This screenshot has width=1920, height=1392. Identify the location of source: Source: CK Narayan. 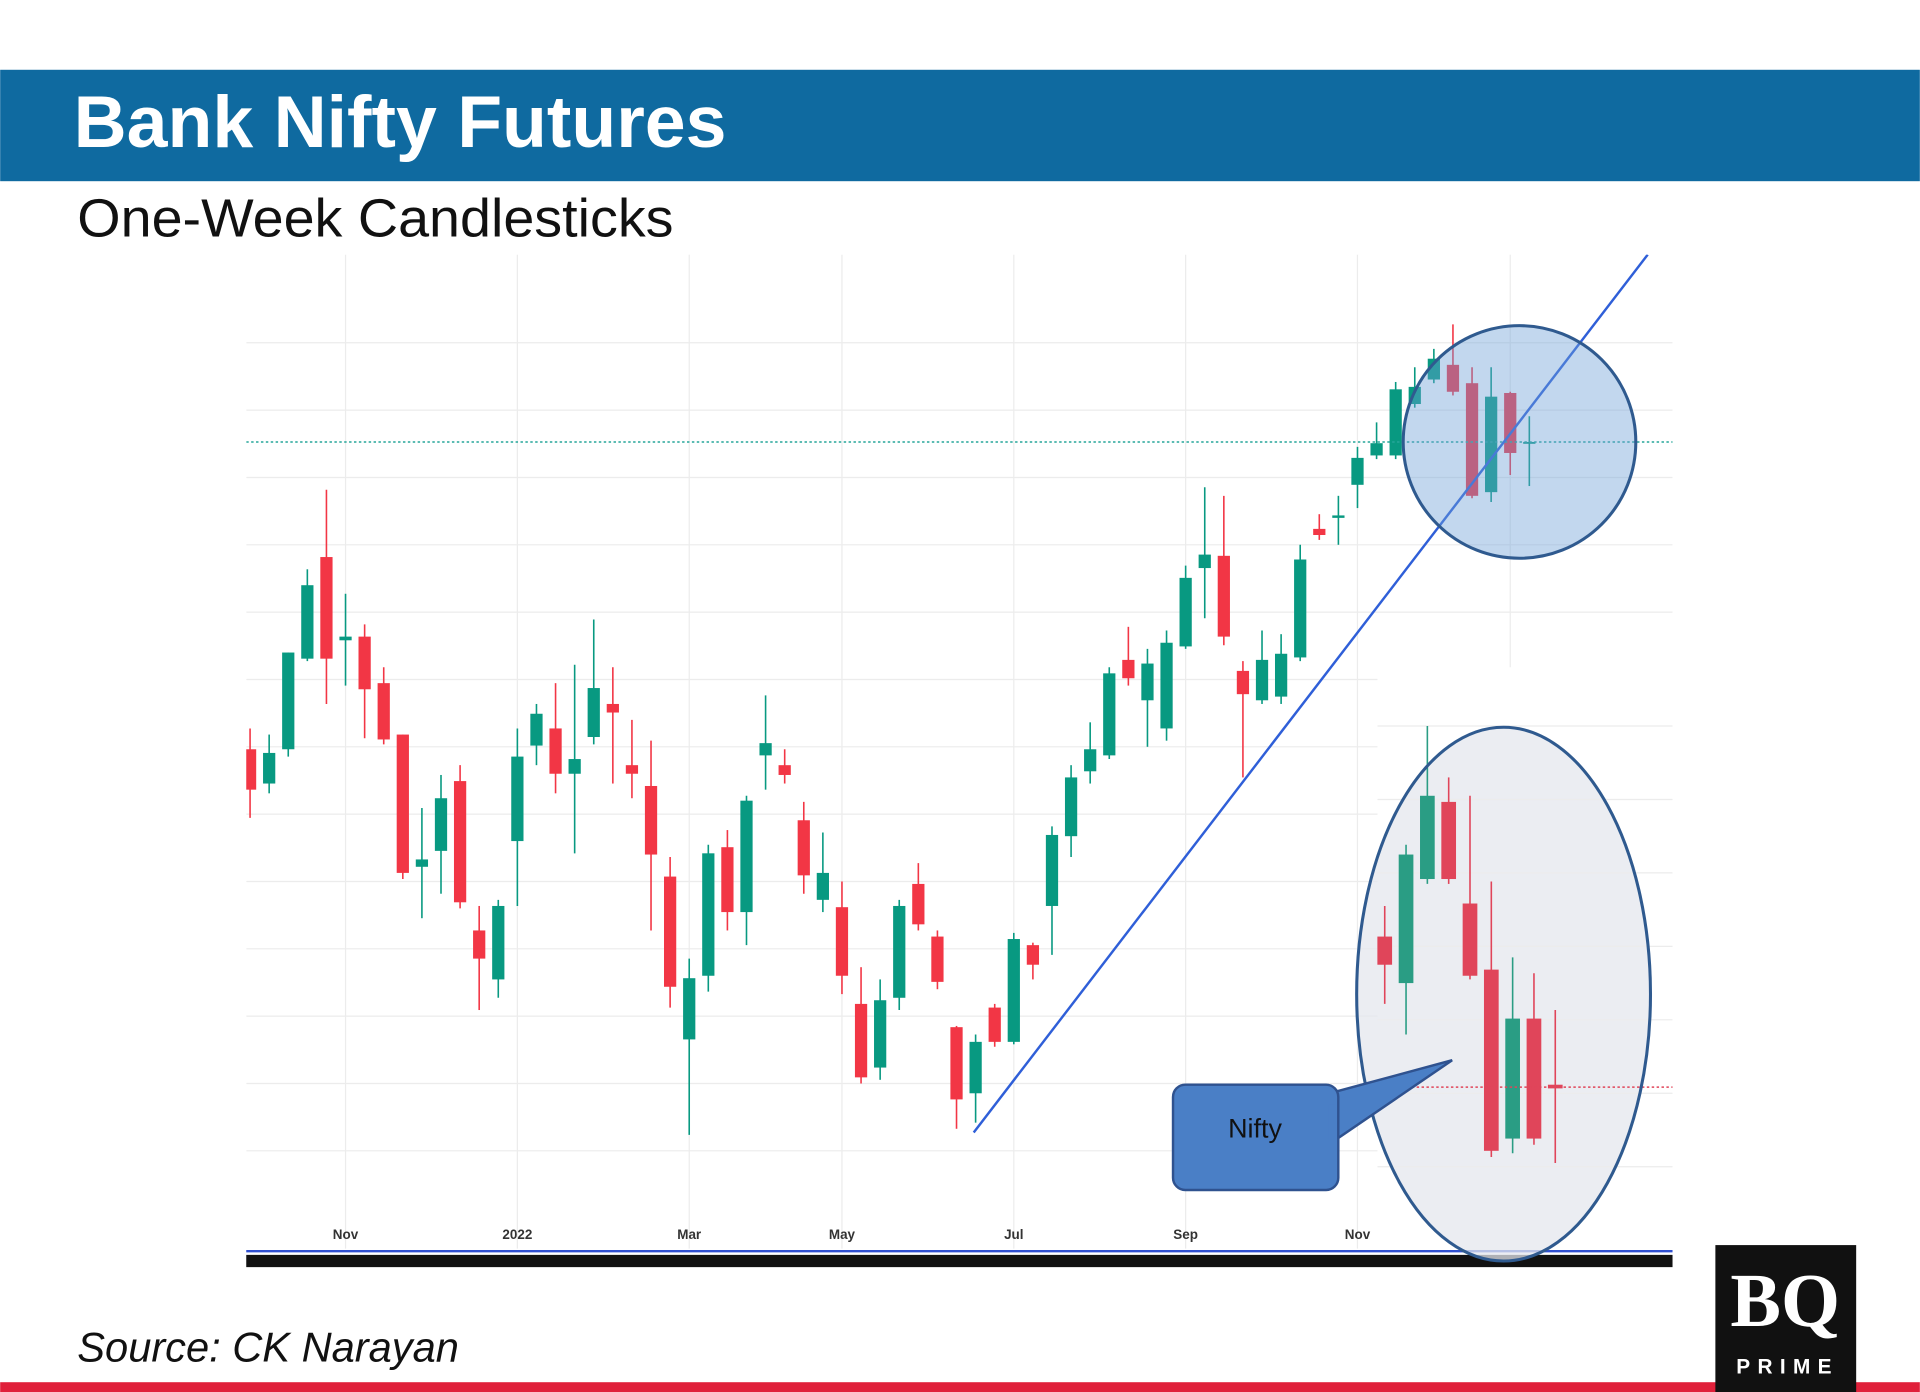
(268, 1346).